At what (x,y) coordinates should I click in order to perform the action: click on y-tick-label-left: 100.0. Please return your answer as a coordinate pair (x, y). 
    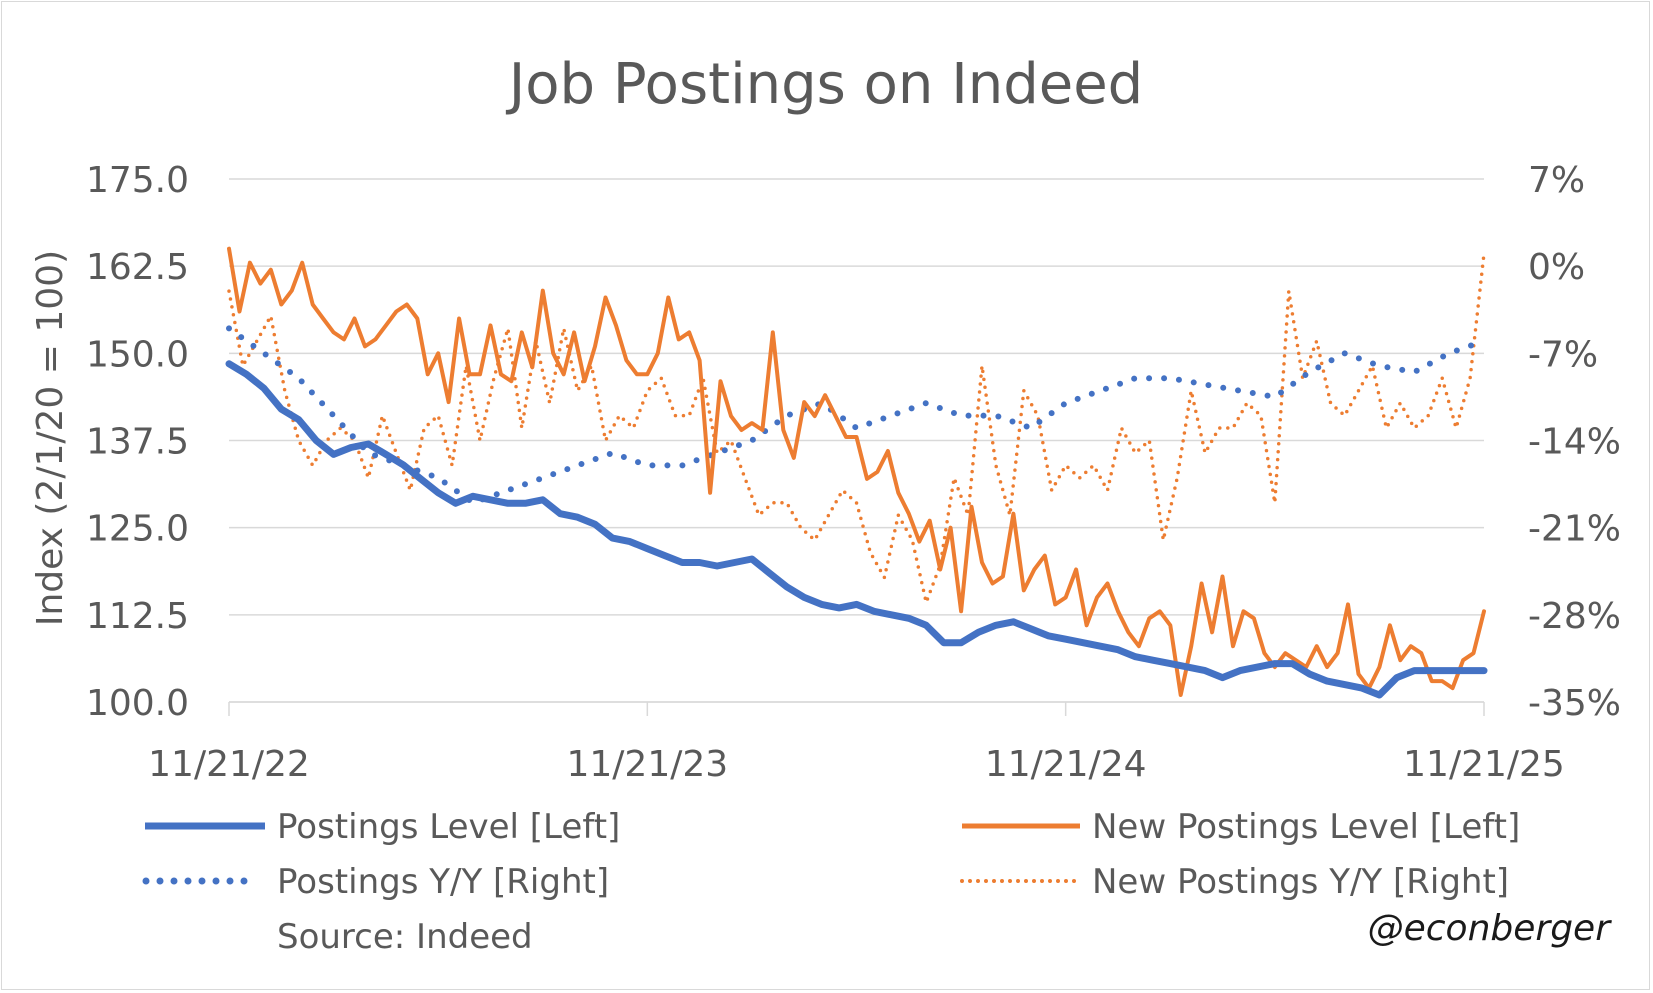
    Looking at the image, I should click on (137, 703).